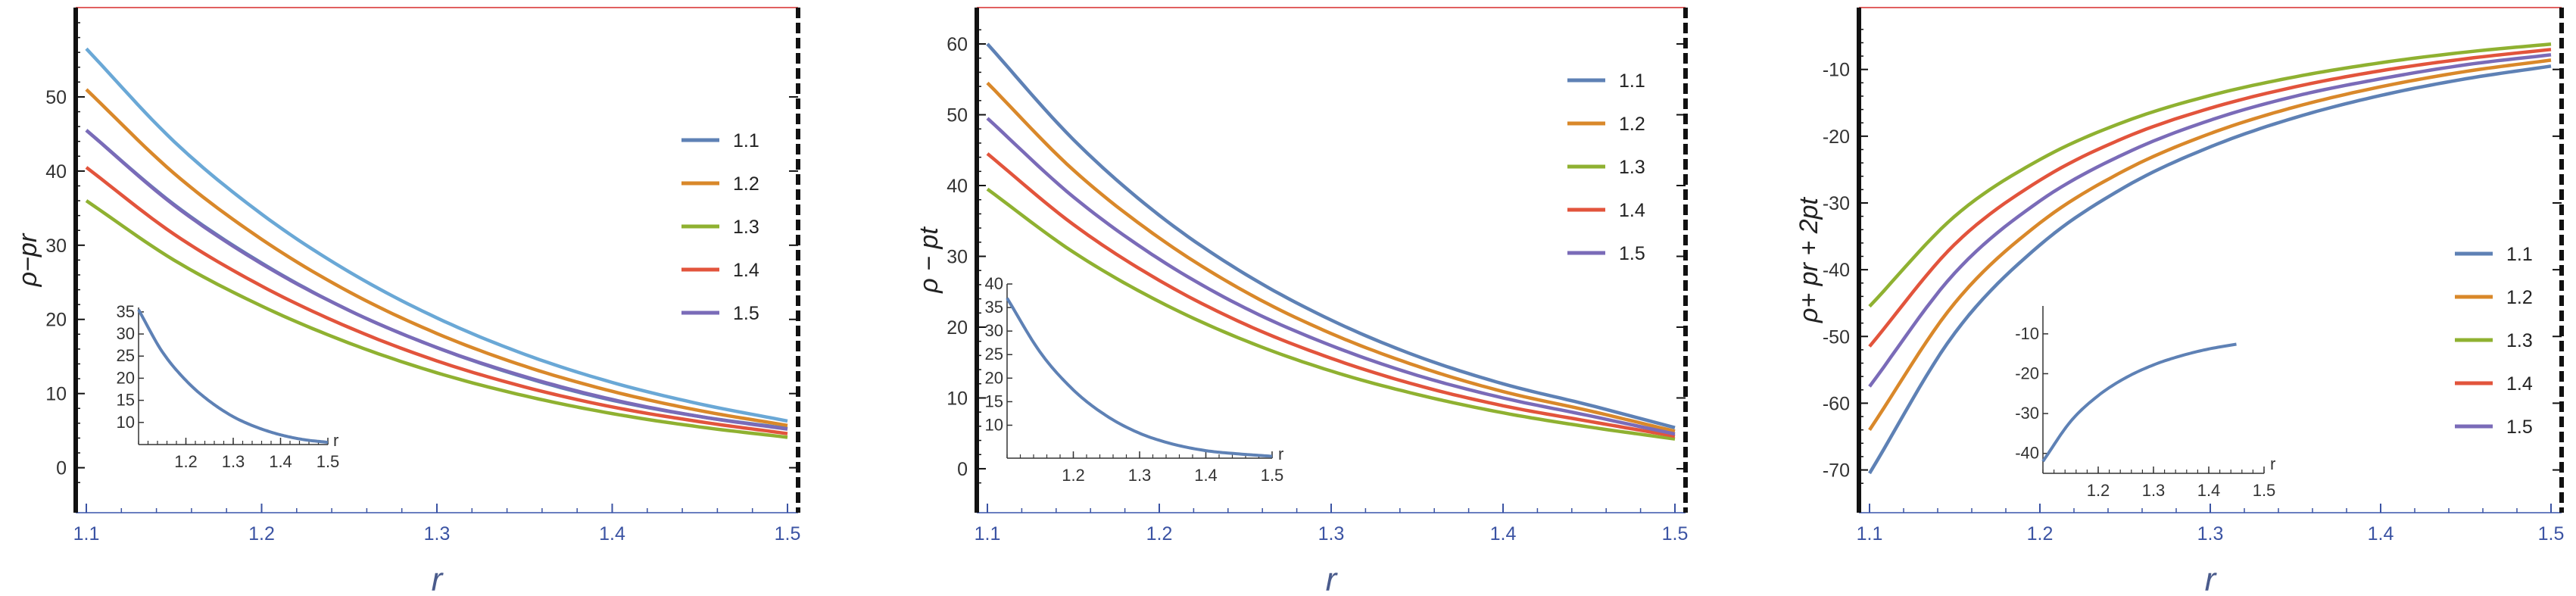 The height and width of the screenshot is (596, 2576). Describe the element at coordinates (56, 394) in the screenshot. I see `y-tick-label: 10` at that location.